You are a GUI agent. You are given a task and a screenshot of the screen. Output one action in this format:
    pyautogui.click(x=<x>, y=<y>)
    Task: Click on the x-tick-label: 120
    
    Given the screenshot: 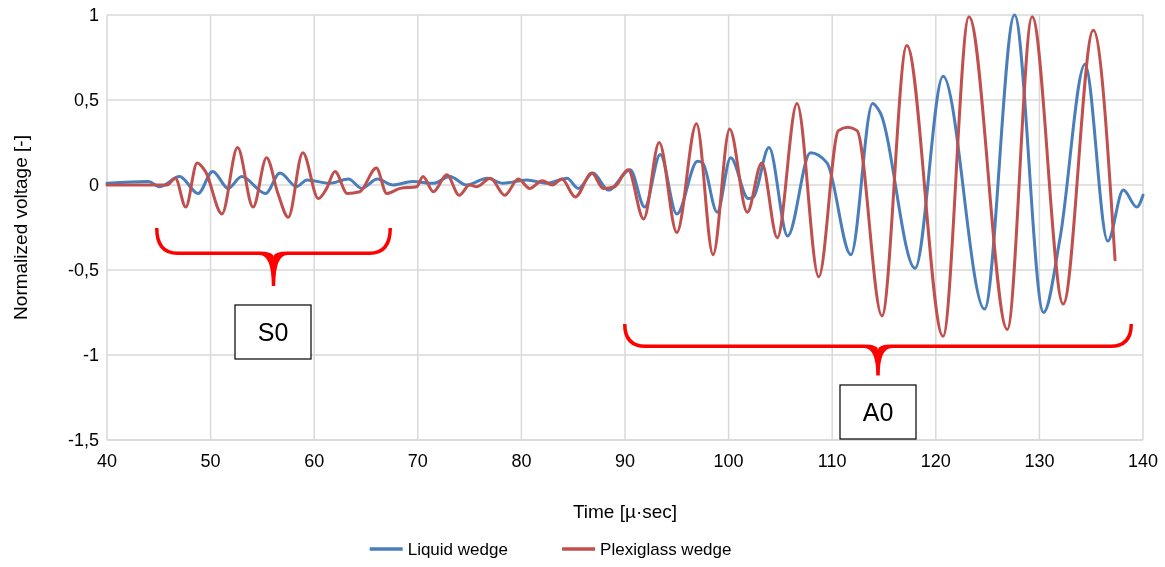 What is the action you would take?
    pyautogui.click(x=935, y=461)
    